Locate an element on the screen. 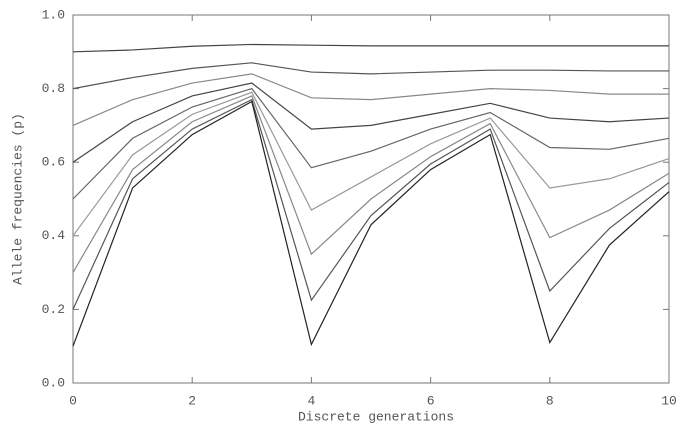 This screenshot has height=429, width=682. x-tick-label: 0 is located at coordinates (73, 400).